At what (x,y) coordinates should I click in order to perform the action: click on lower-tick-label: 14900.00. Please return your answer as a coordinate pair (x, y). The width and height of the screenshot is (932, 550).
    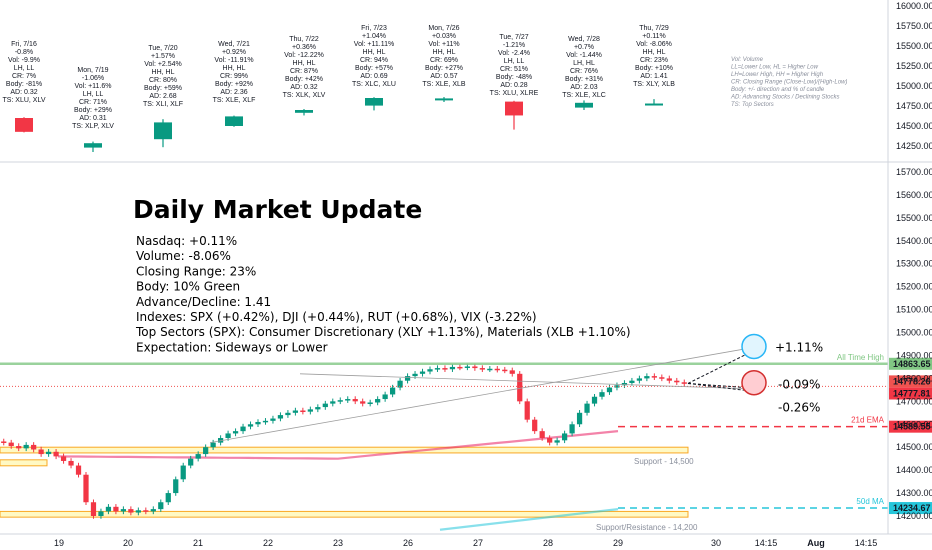
    Looking at the image, I should click on (914, 355).